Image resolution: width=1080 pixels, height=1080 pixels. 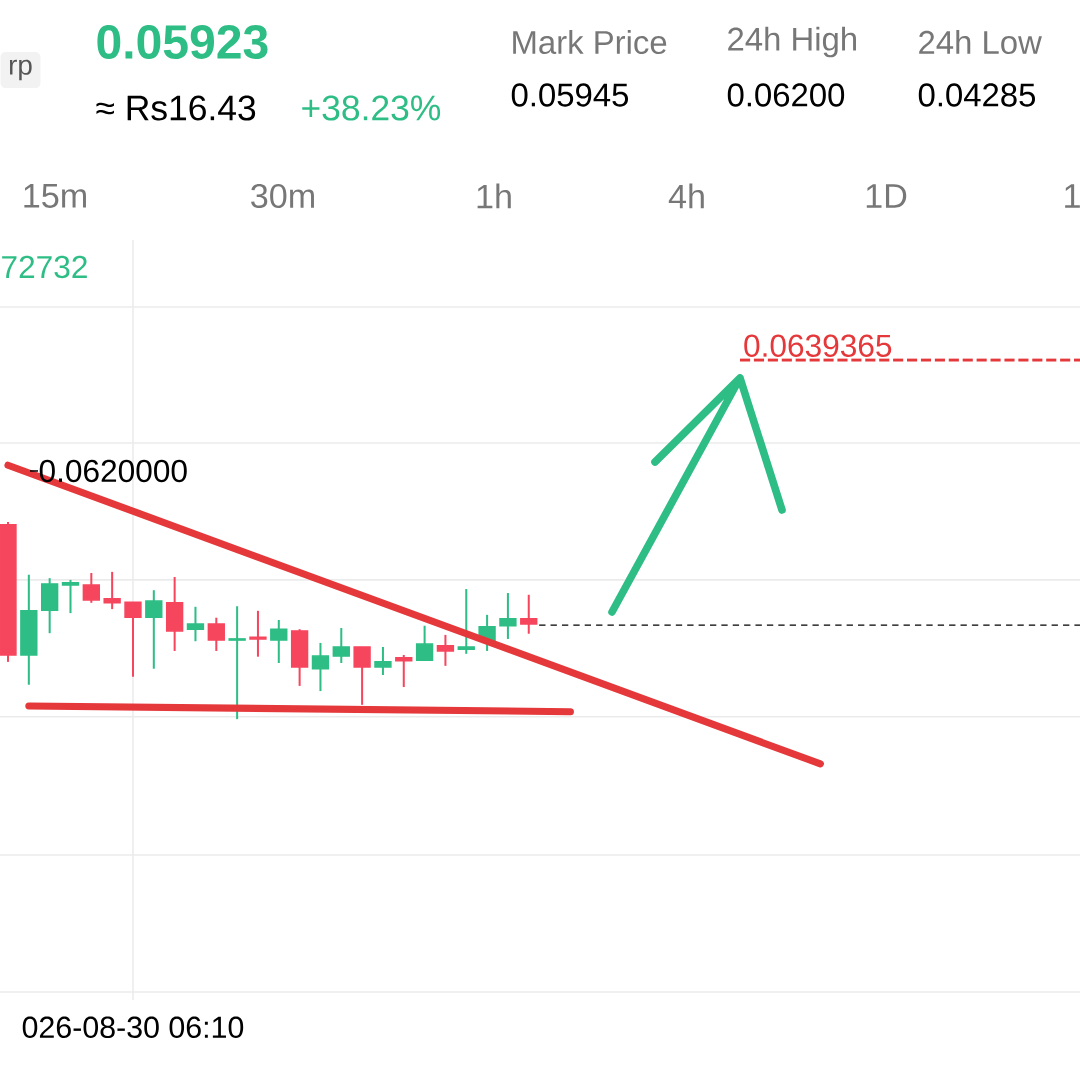 I want to click on text: 0.04285, so click(x=977, y=95).